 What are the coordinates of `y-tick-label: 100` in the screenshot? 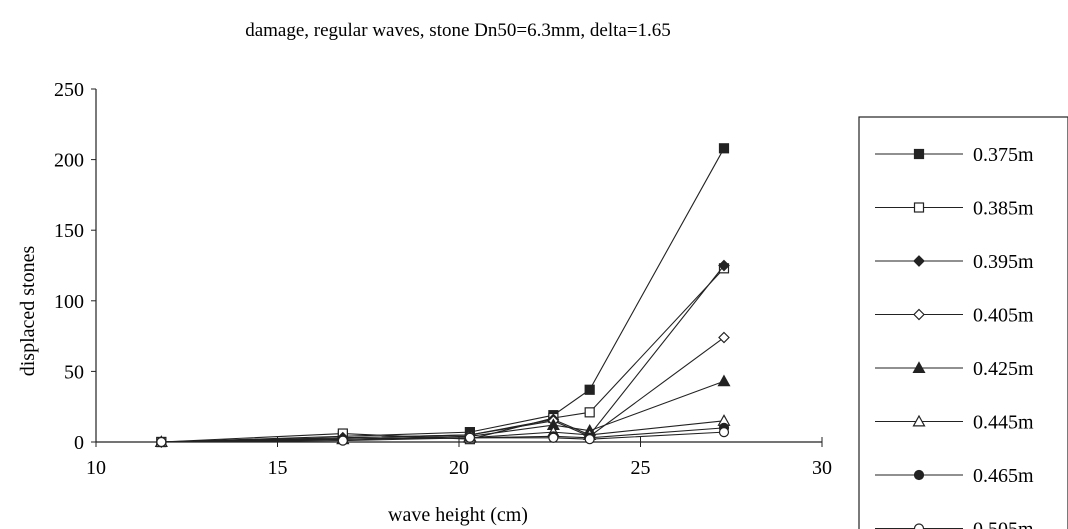 It's located at (69, 302).